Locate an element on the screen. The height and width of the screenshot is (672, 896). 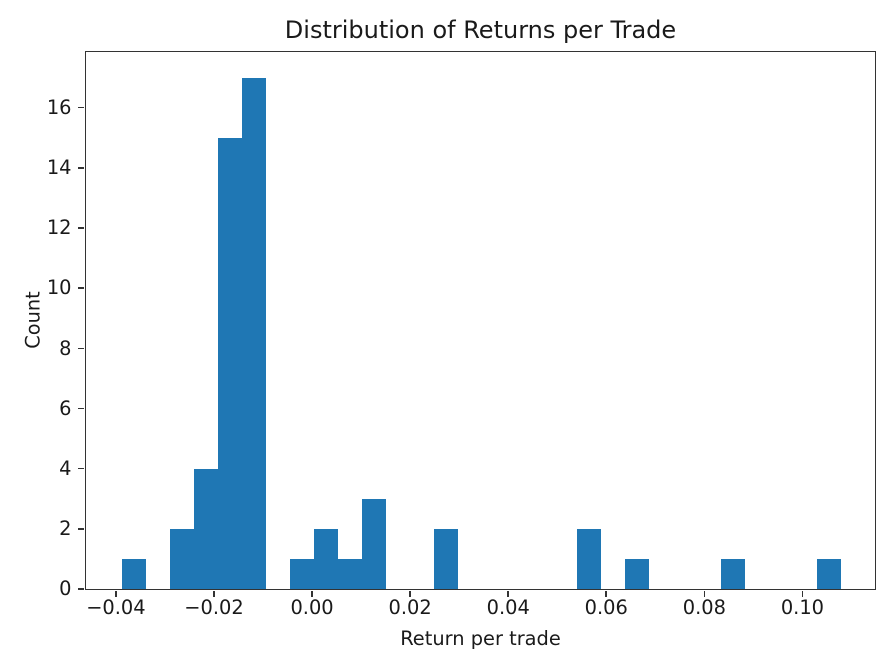
x-axis-label: Return per trade is located at coordinates (480, 638).